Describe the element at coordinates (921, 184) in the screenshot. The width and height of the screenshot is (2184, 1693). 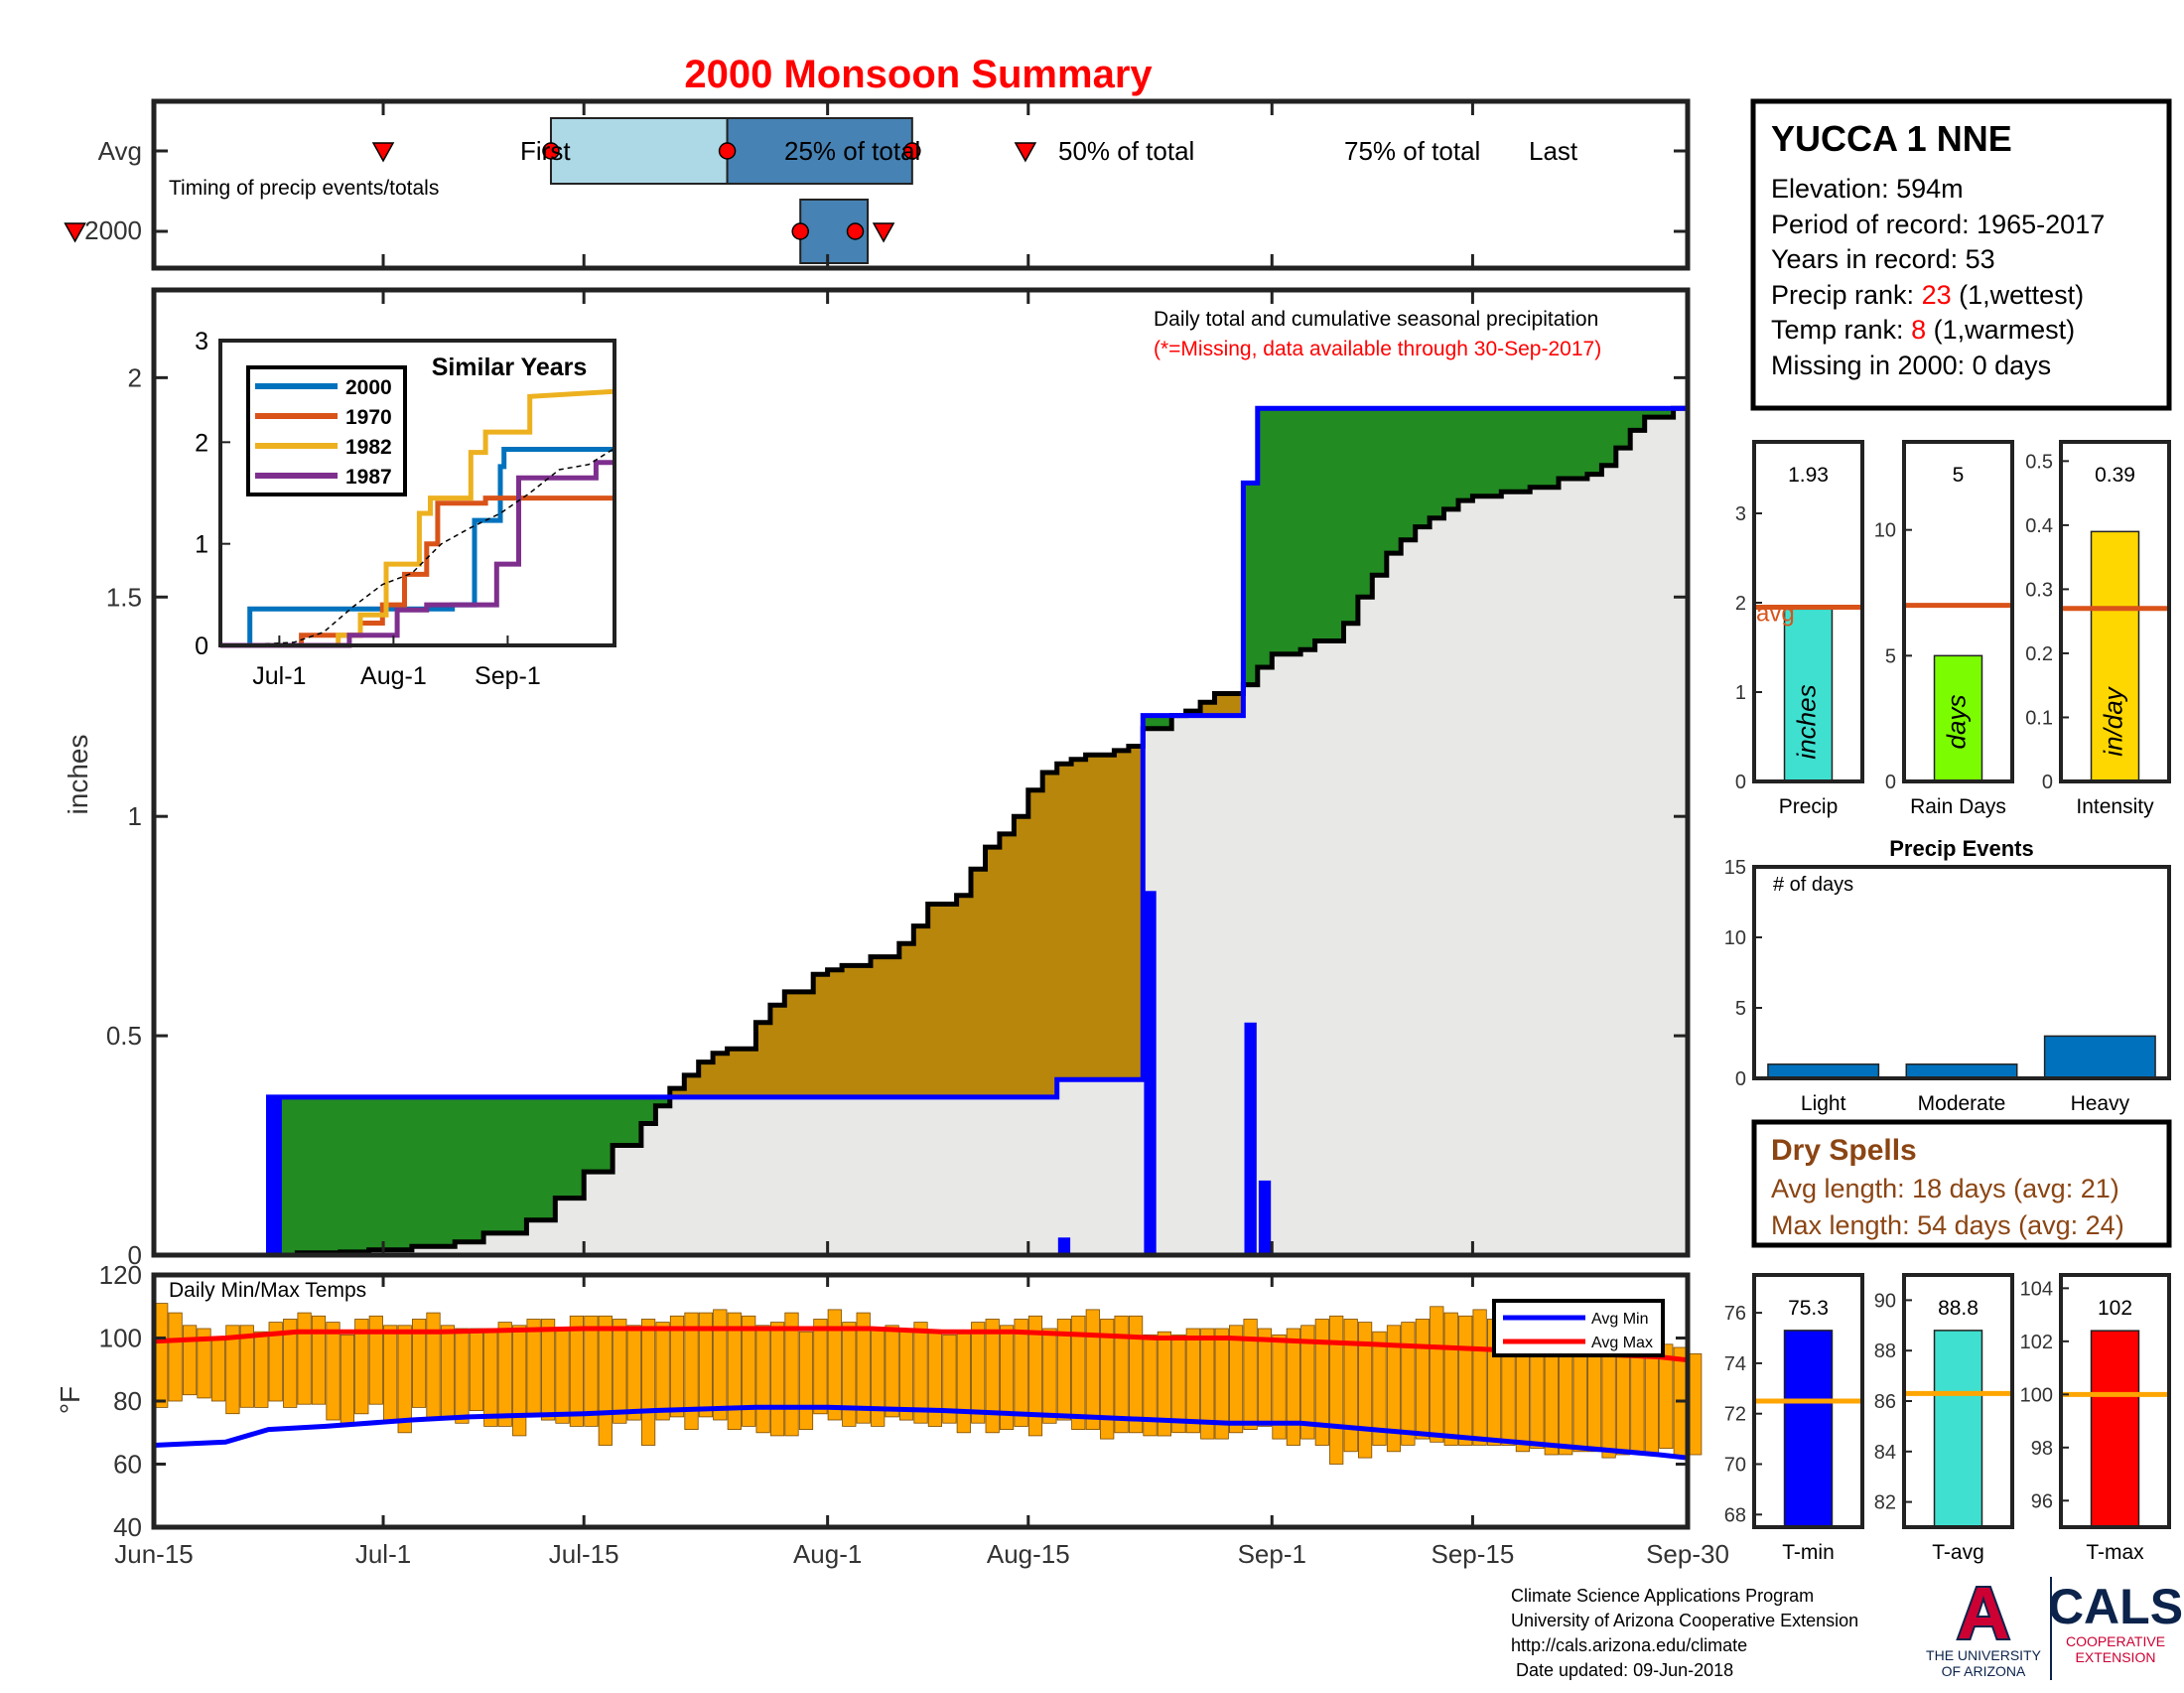
I see `timing-frame` at that location.